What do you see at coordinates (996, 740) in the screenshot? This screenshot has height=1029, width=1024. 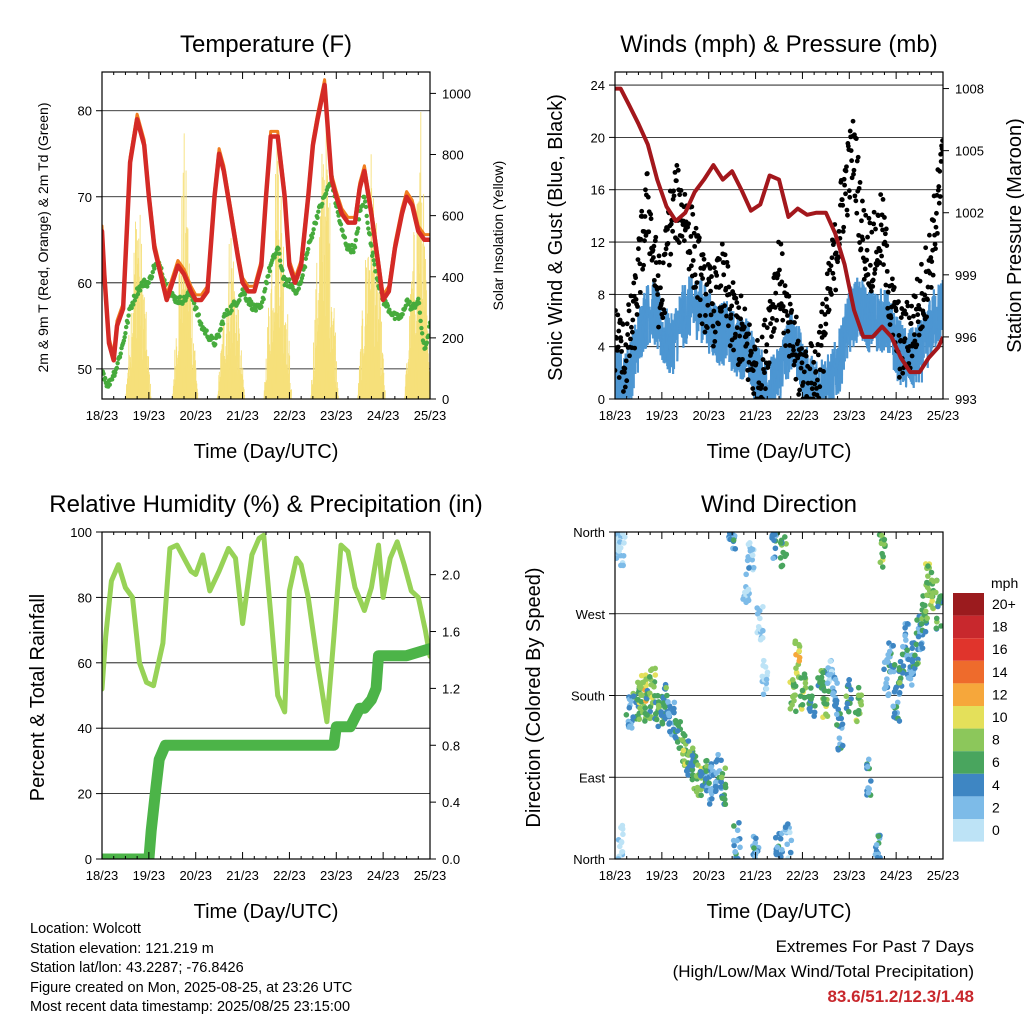 I see `legend-label: 8` at bounding box center [996, 740].